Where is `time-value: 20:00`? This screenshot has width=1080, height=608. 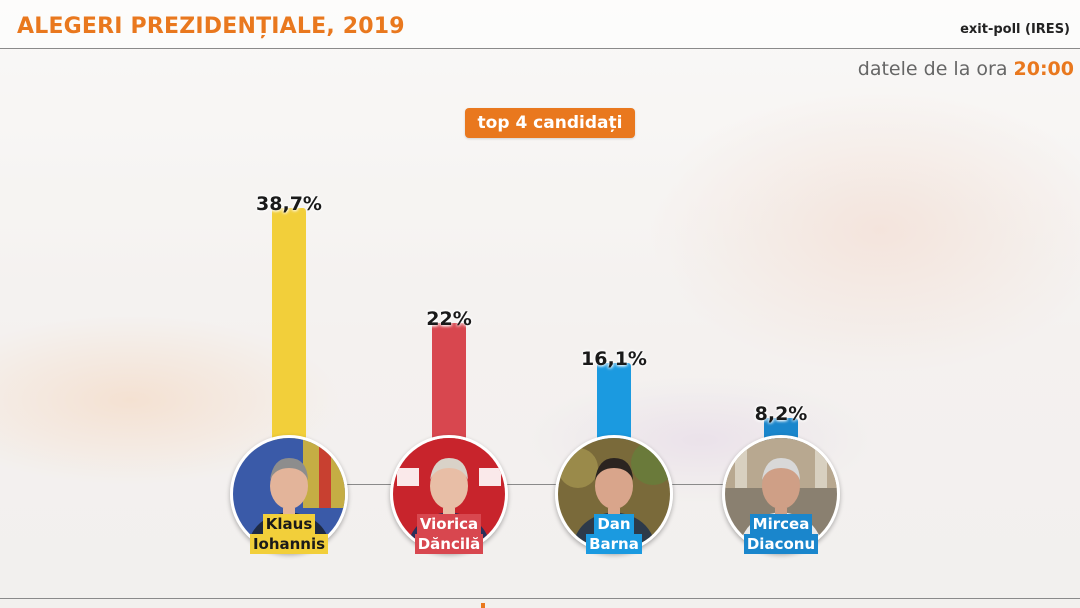 time-value: 20:00 is located at coordinates (1043, 69).